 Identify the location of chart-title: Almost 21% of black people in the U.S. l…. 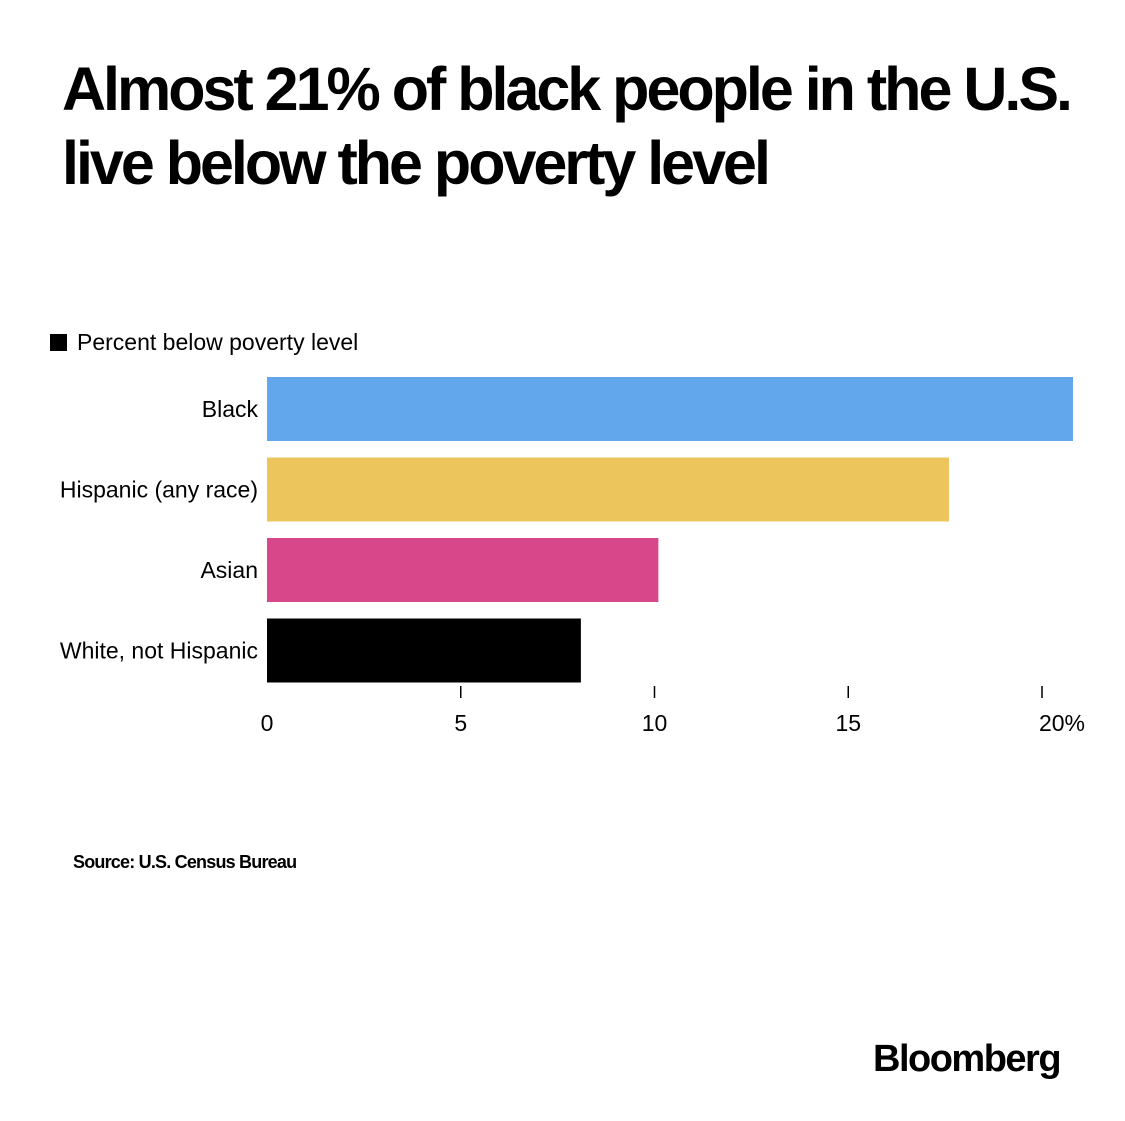
(567, 126).